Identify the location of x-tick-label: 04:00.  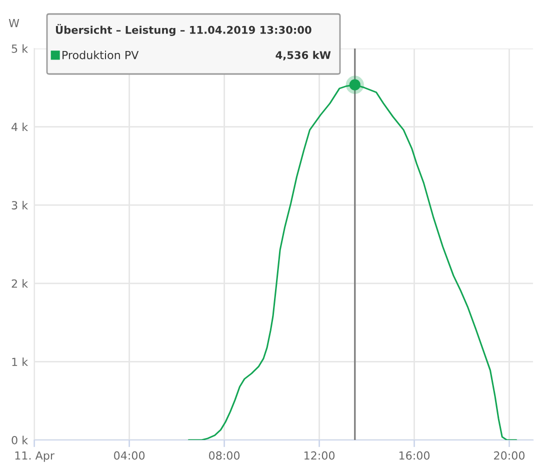
(129, 455).